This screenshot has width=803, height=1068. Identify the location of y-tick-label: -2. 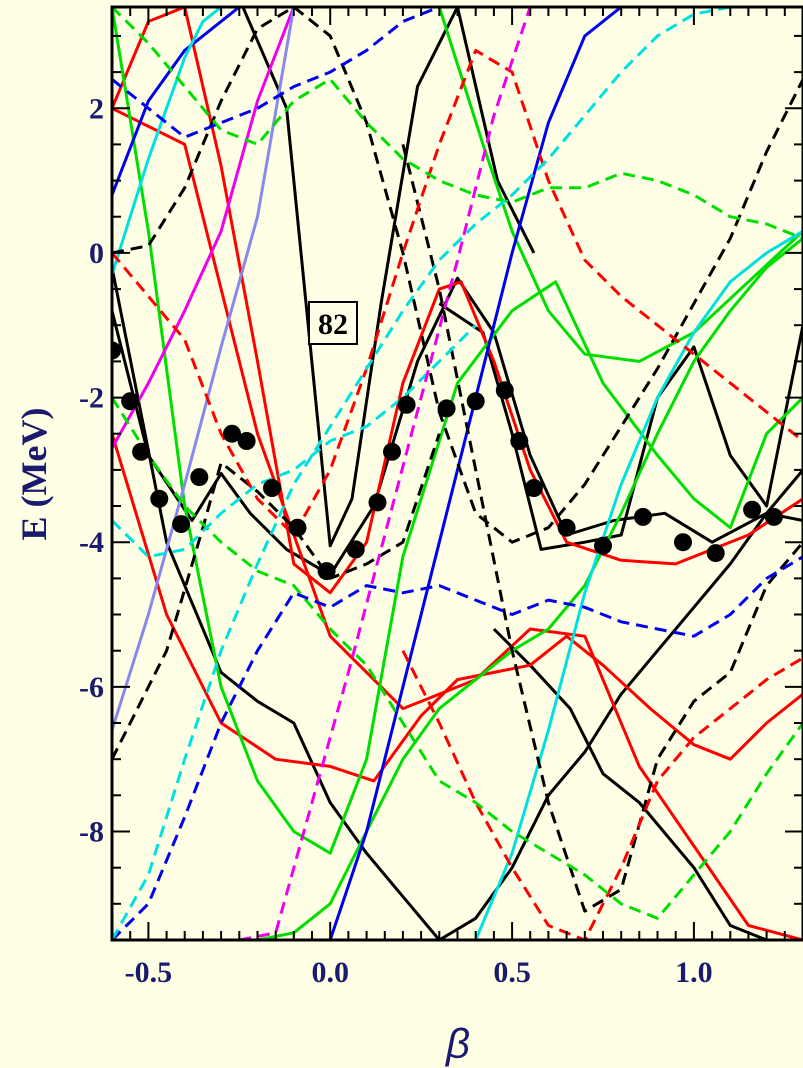
(91, 398).